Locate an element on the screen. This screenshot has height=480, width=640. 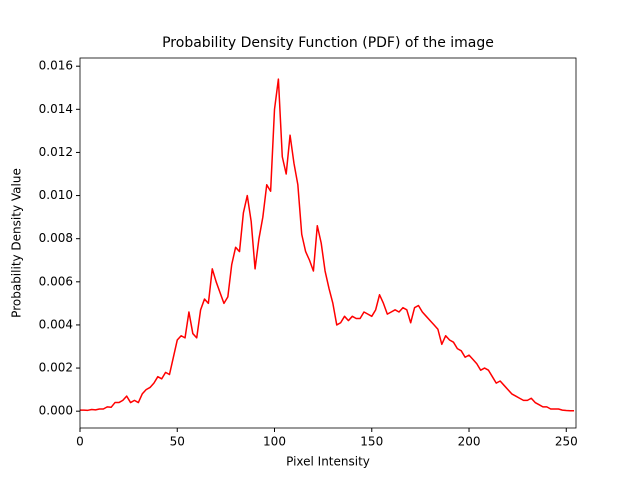
y-tick-label: 0.010 is located at coordinates (56, 195).